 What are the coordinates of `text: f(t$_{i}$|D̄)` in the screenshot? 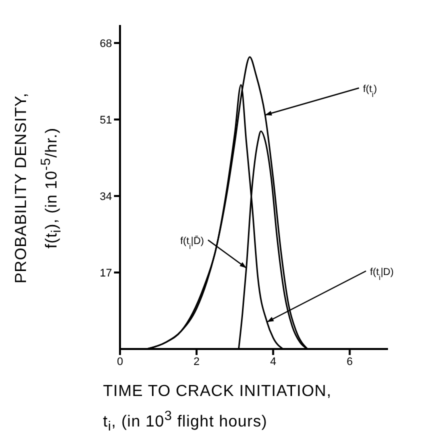 It's located at (192, 242).